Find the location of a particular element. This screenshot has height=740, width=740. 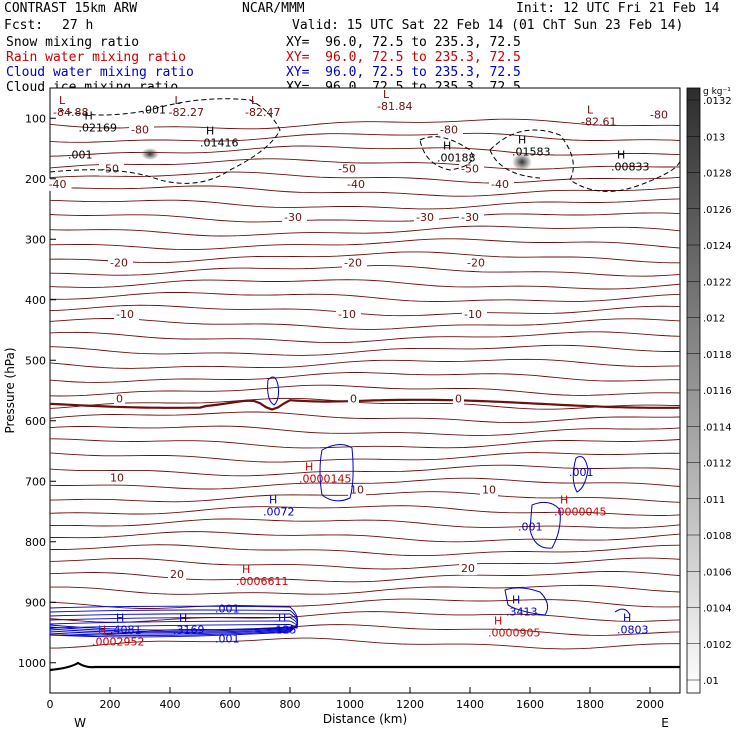

colorbar-unit: g kg⁻¹ is located at coordinates (717, 92).